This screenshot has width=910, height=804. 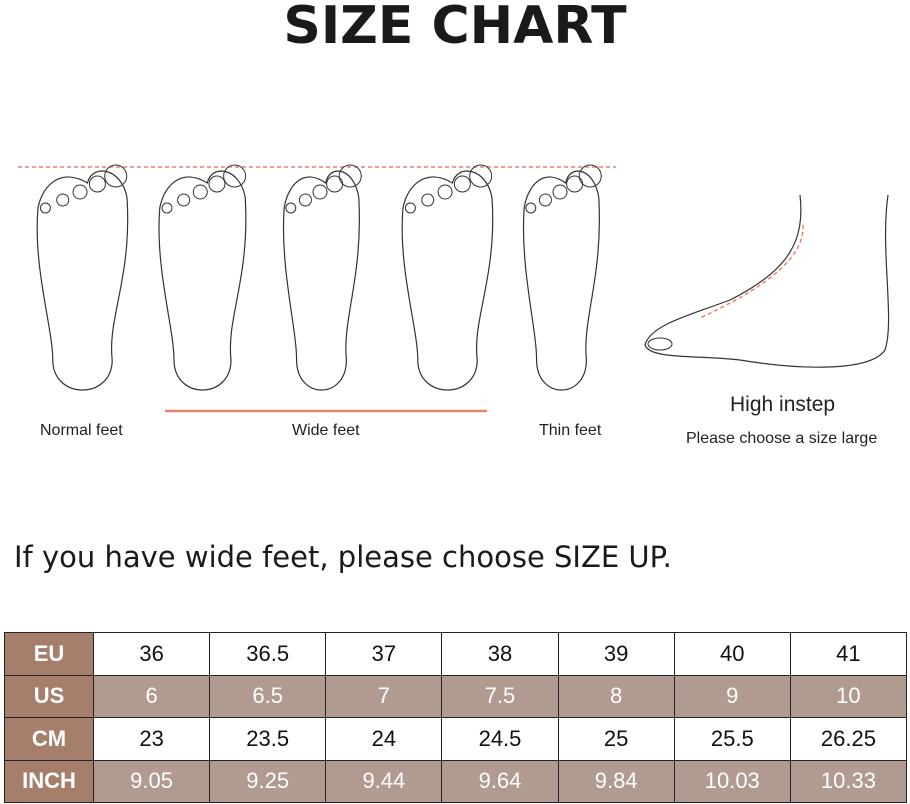 What do you see at coordinates (782, 438) in the screenshot?
I see `high-instep-note: Please choose a size large` at bounding box center [782, 438].